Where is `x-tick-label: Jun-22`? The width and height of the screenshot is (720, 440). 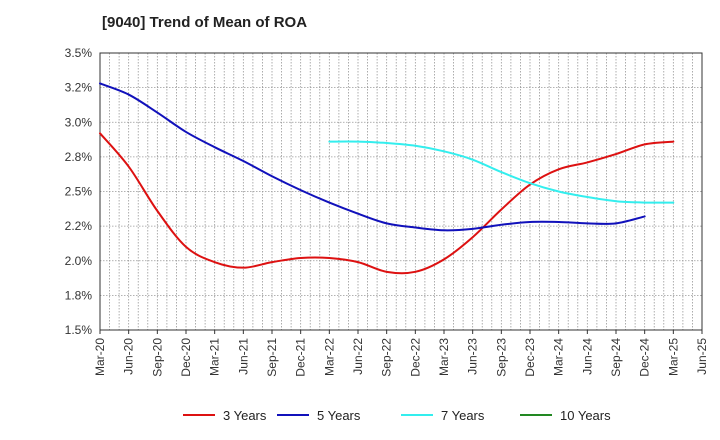
x-tick-label: Jun-22 is located at coordinates (358, 356).